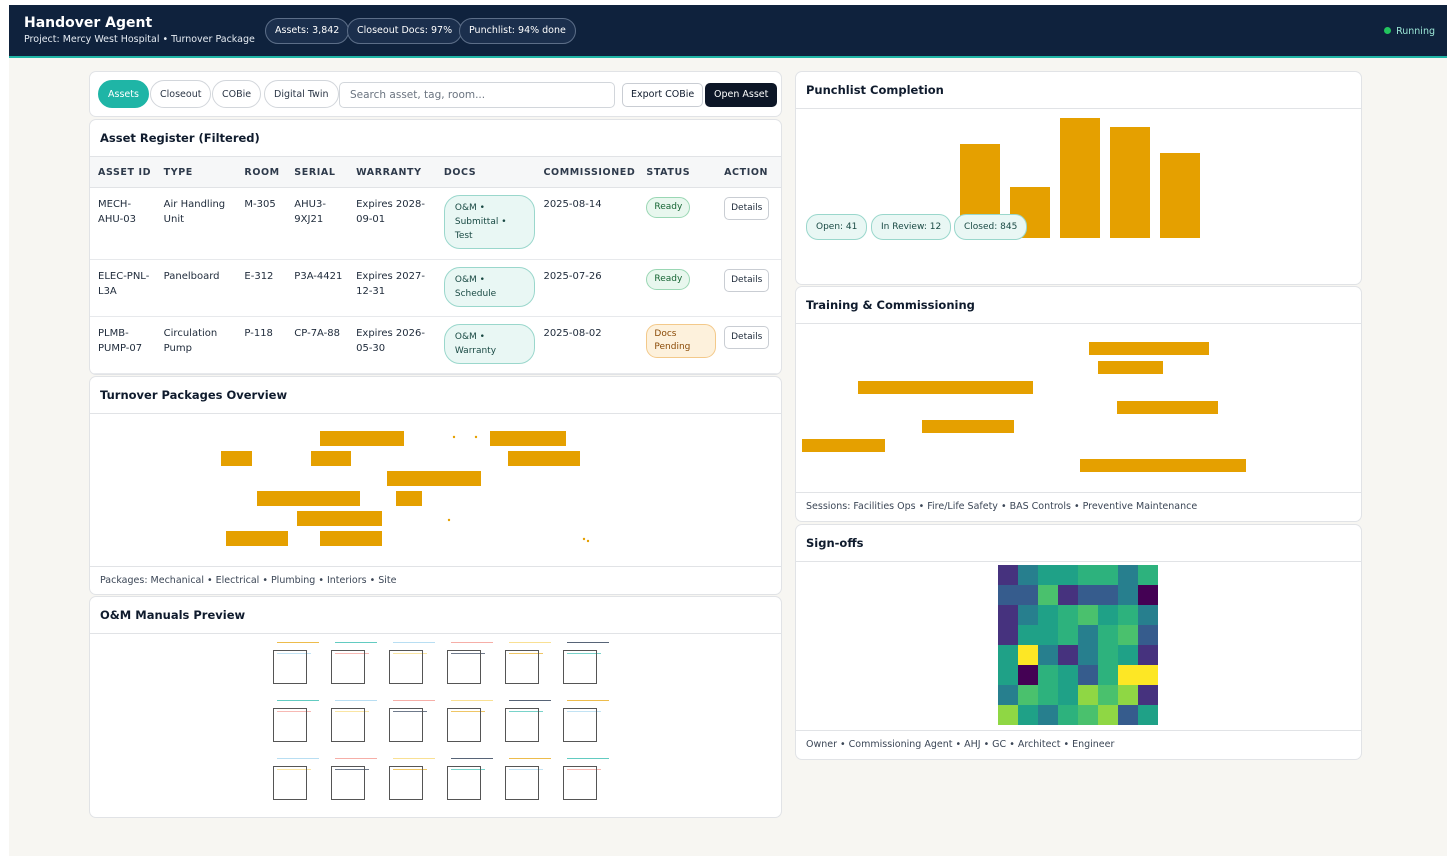 The image size is (1447, 856). I want to click on search-input, so click(477, 95).